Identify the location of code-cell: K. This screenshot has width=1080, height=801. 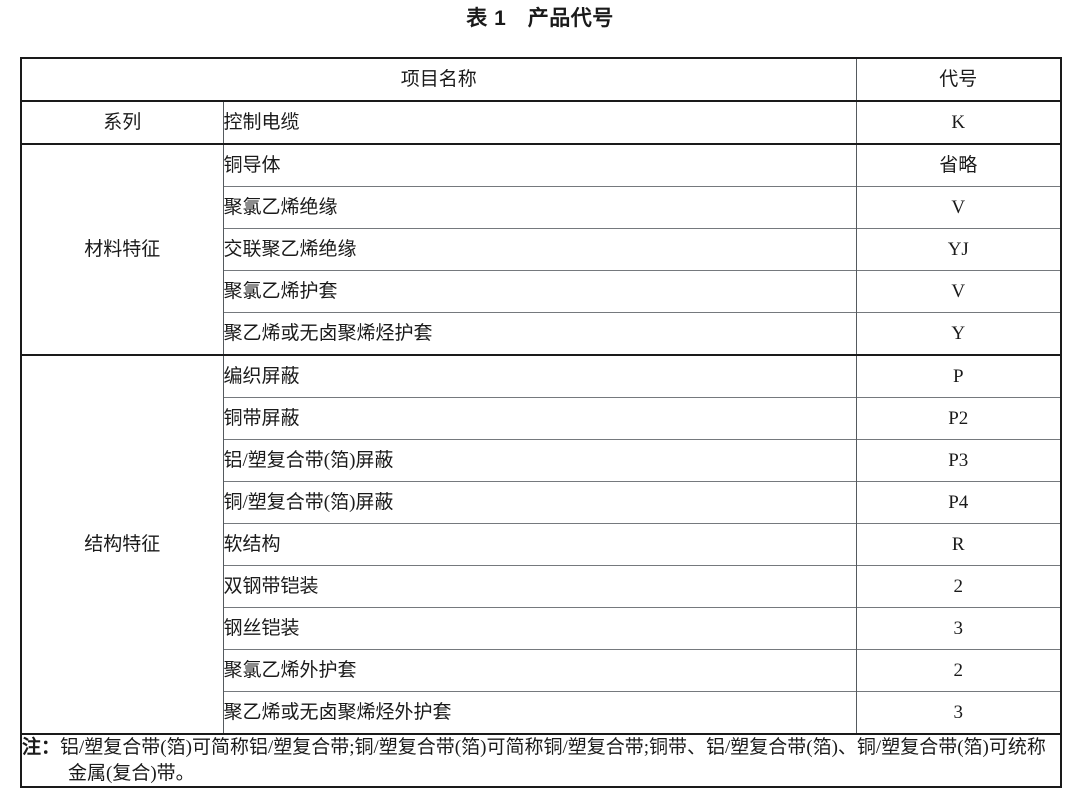
(958, 122).